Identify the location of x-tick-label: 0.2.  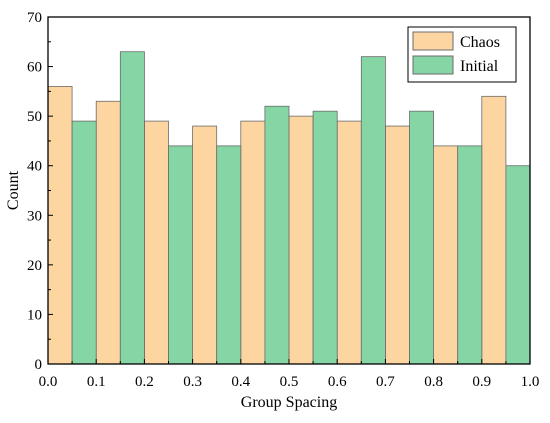
(144, 382).